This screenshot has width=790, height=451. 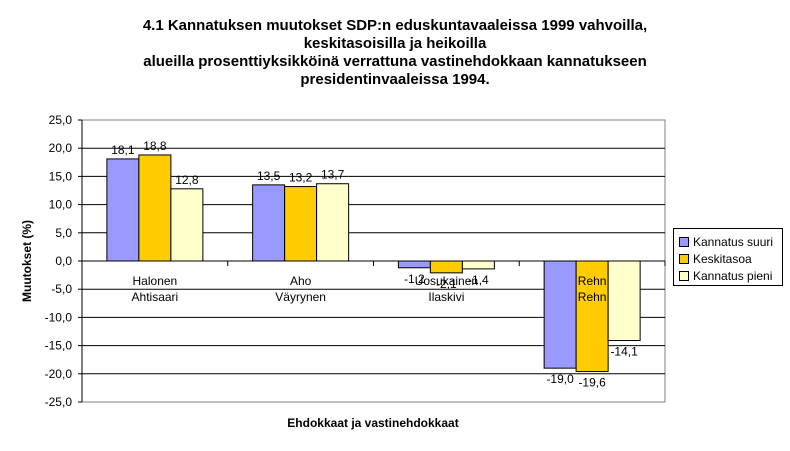 I want to click on y-tick-label: 20,0, so click(x=61, y=148).